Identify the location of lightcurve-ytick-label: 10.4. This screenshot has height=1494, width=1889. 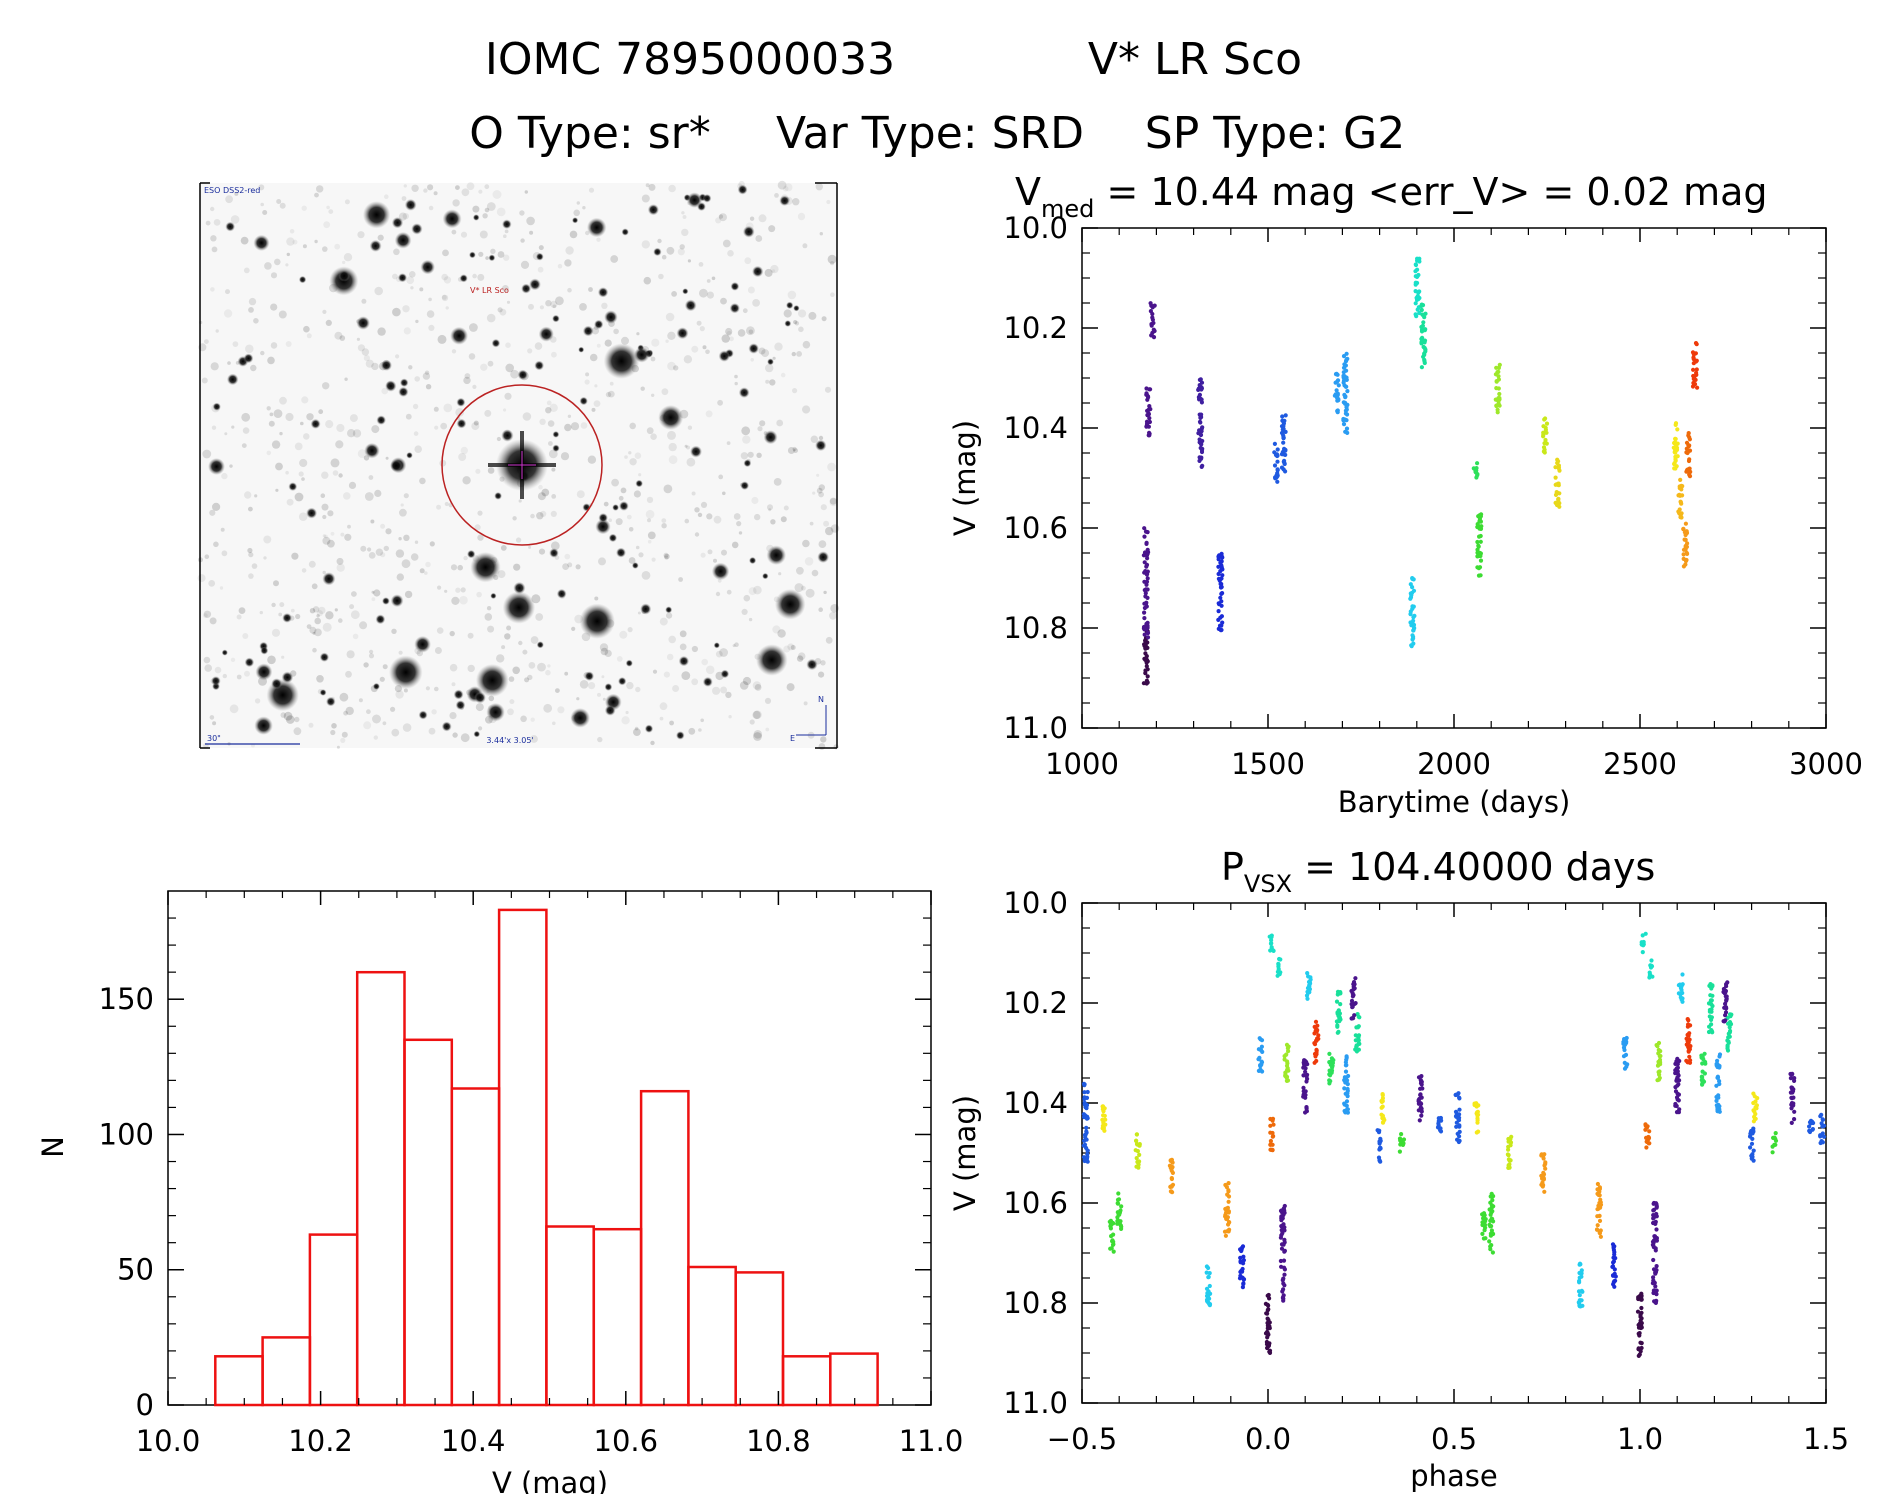
(1035, 428).